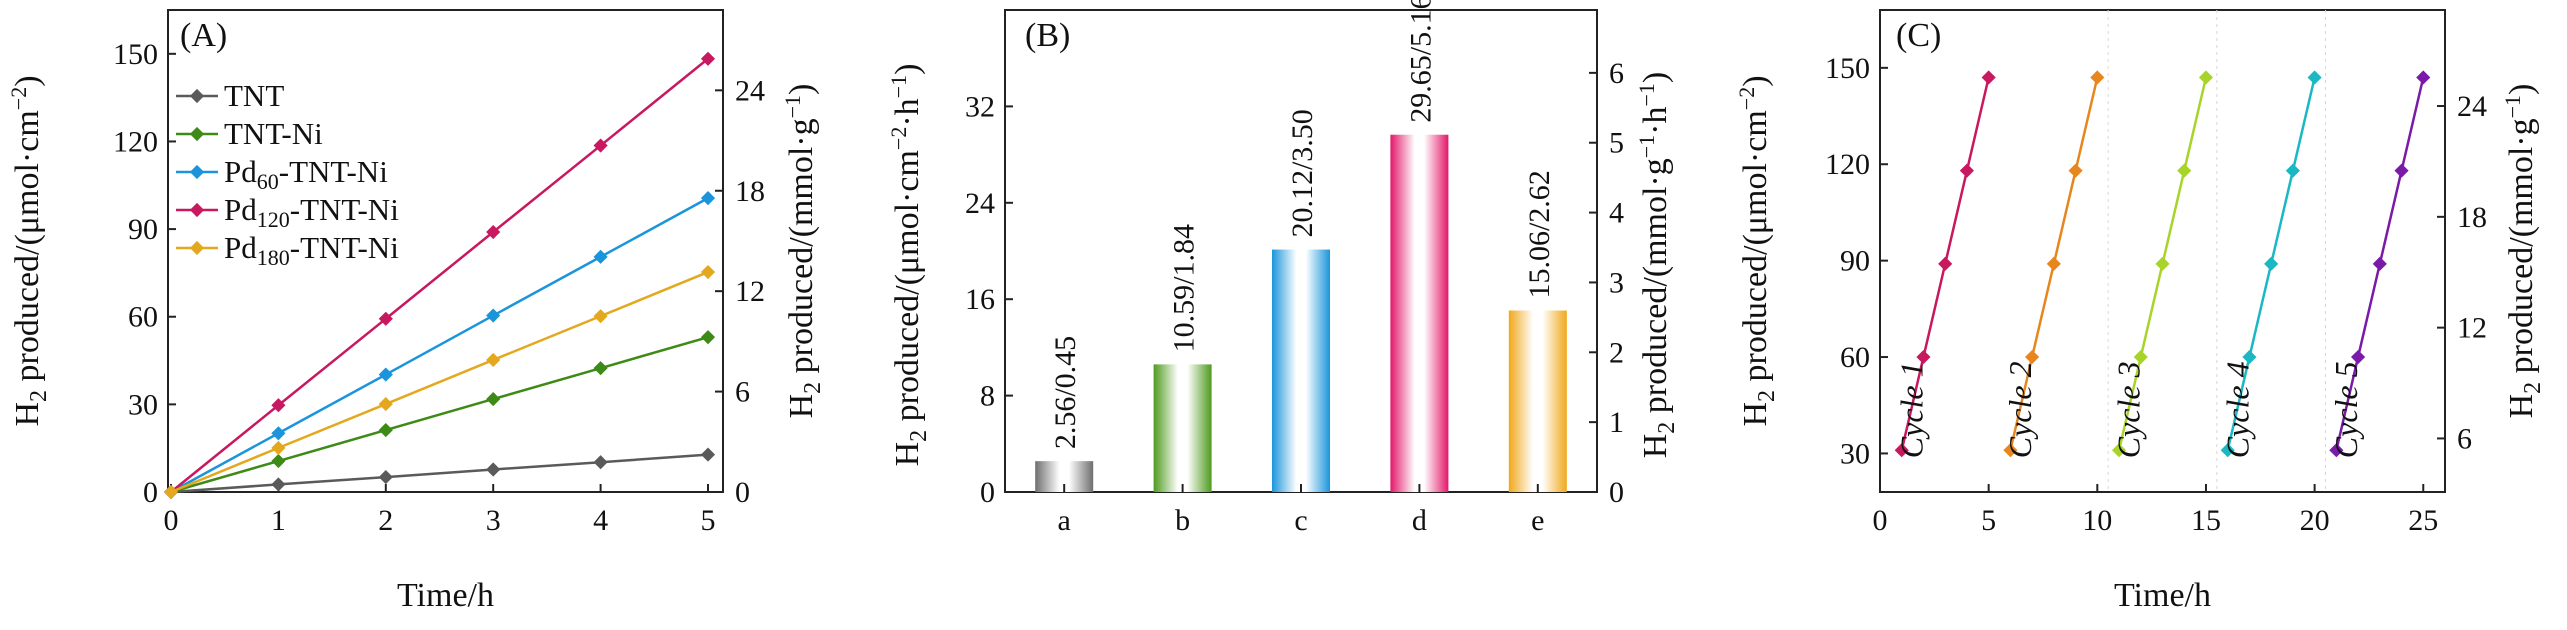 Image resolution: width=2567 pixels, height=630 pixels. Describe the element at coordinates (1655, 289) in the screenshot. I see `y-right-axis-label-rest: produced/(mmol·g` at that location.